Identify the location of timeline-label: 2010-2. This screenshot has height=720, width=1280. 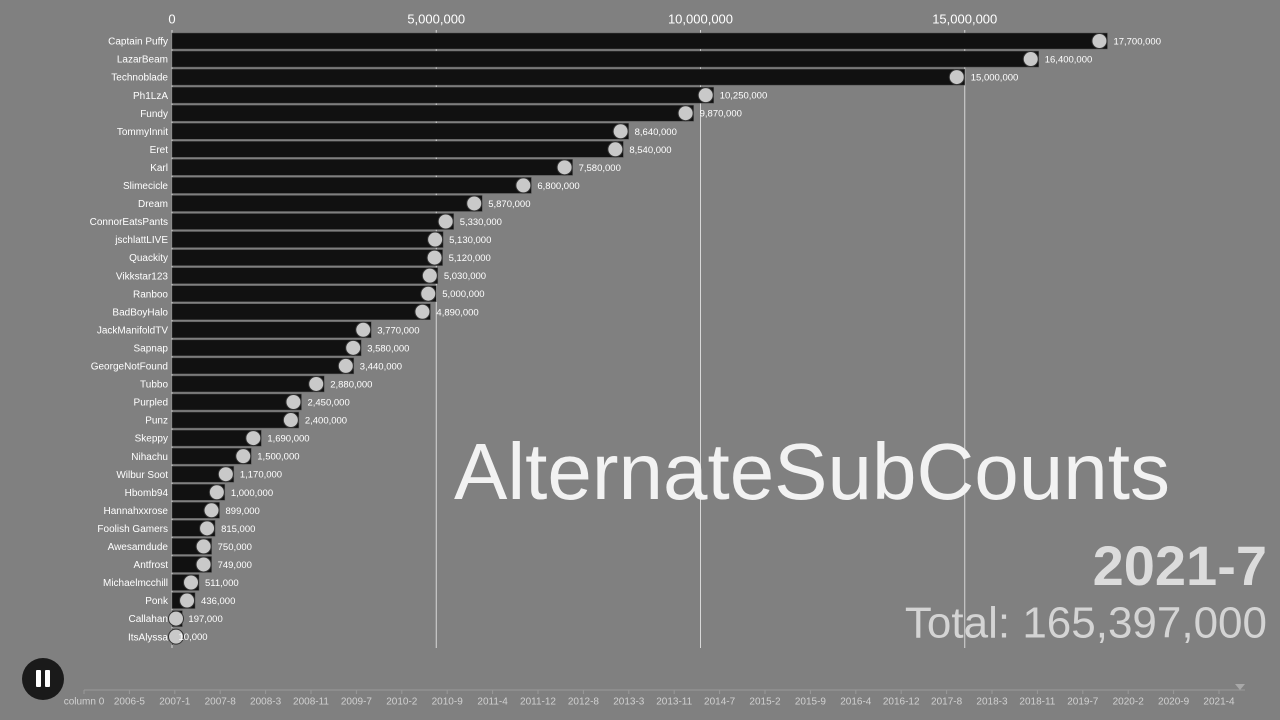
(402, 702).